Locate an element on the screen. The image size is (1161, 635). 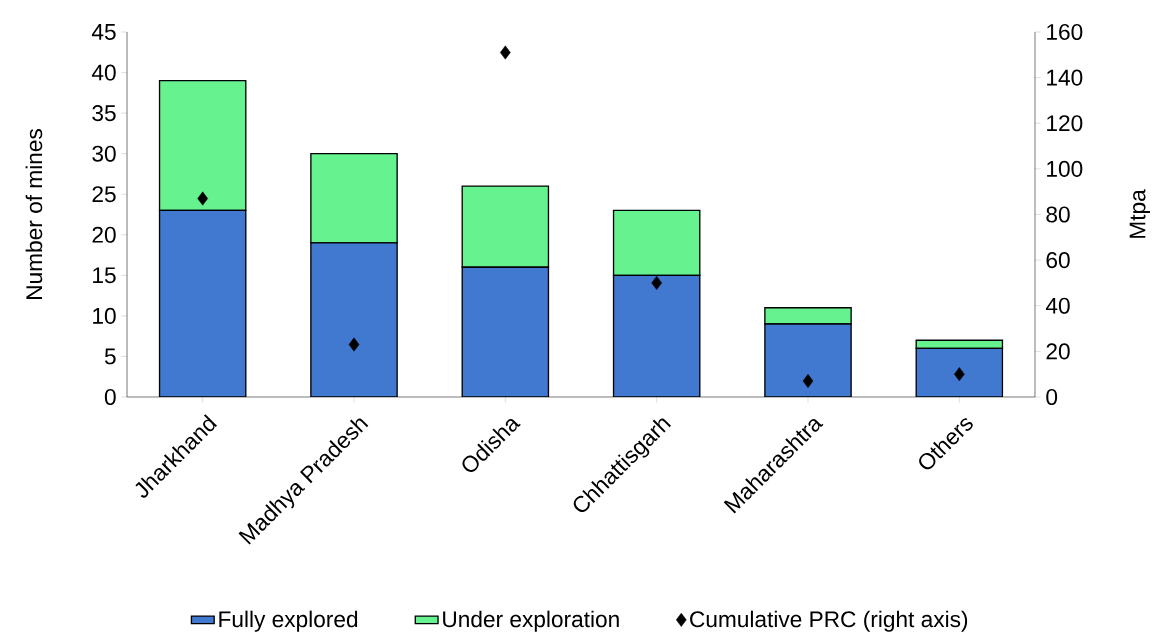
y2-tick-label: 140 is located at coordinates (1065, 77).